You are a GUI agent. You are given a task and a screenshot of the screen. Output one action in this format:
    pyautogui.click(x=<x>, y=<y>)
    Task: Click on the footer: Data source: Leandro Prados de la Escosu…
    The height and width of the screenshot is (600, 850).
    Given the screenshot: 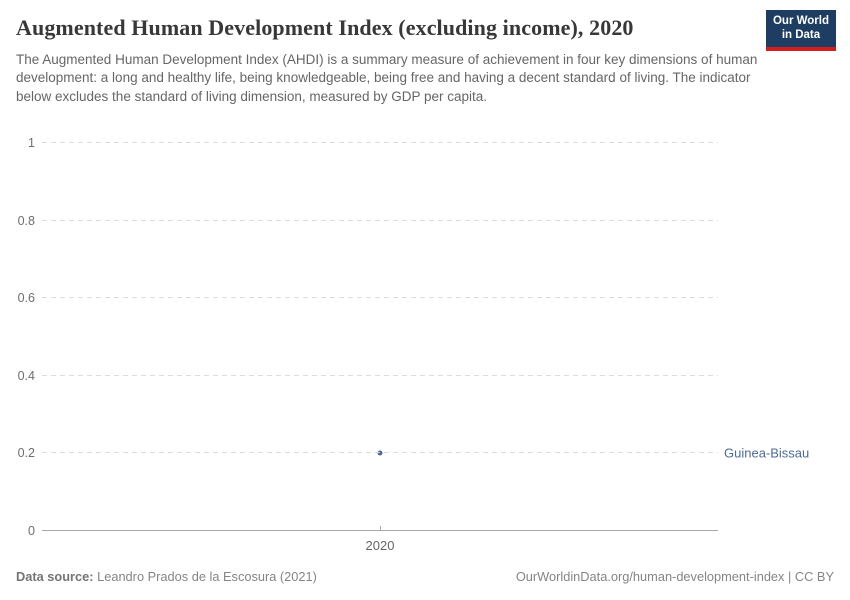 What is the action you would take?
    pyautogui.click(x=425, y=576)
    